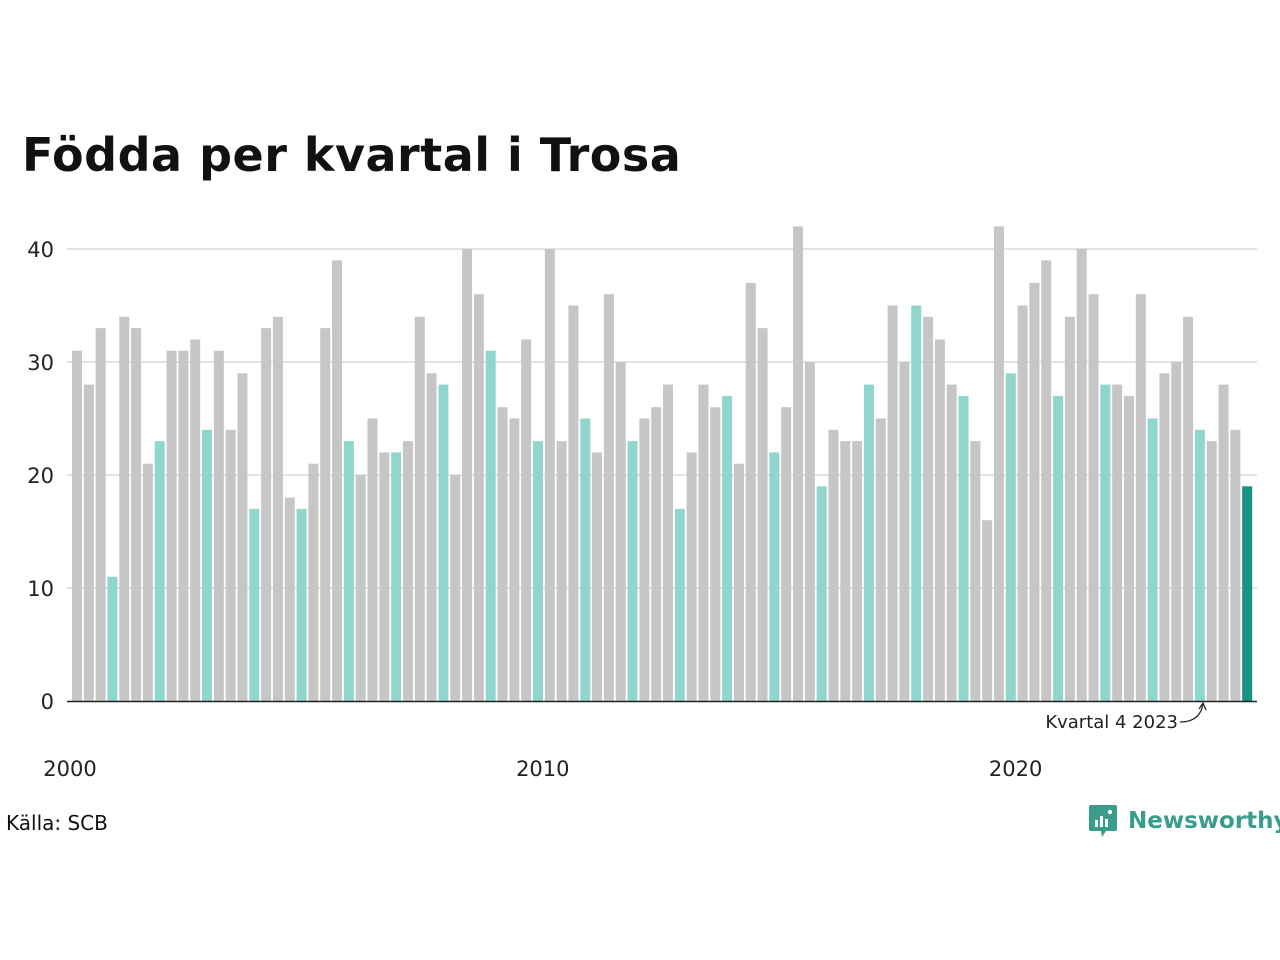  Describe the element at coordinates (1202, 706) in the screenshot. I see `annotation-arrowhead` at that location.